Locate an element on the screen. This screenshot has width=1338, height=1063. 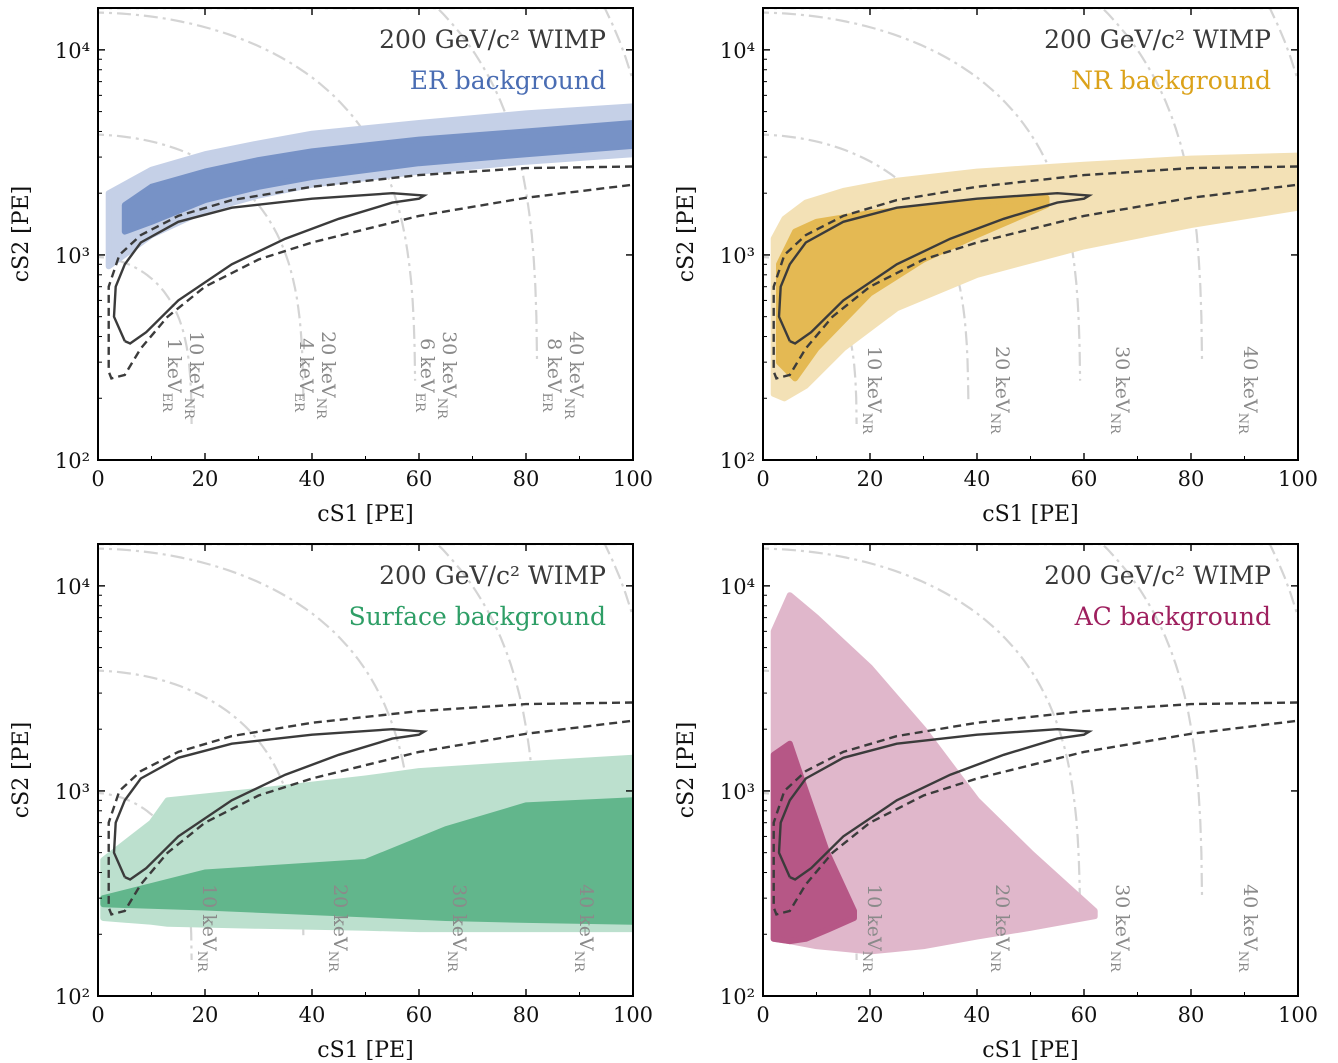
panel-subtitle: NR background is located at coordinates (1171, 80).